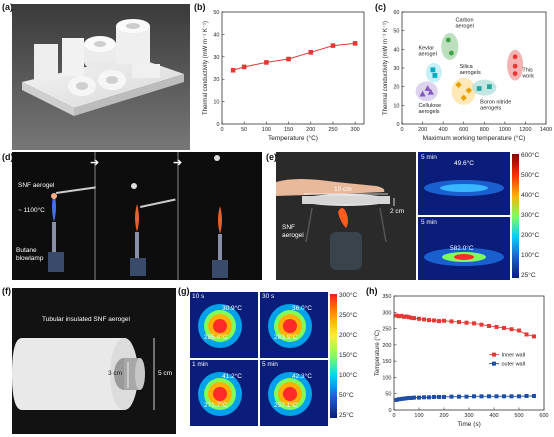 The width and height of the screenshot is (554, 437). What do you see at coordinates (386, 313) in the screenshot?
I see `y-tick-label: 300` at bounding box center [386, 313].